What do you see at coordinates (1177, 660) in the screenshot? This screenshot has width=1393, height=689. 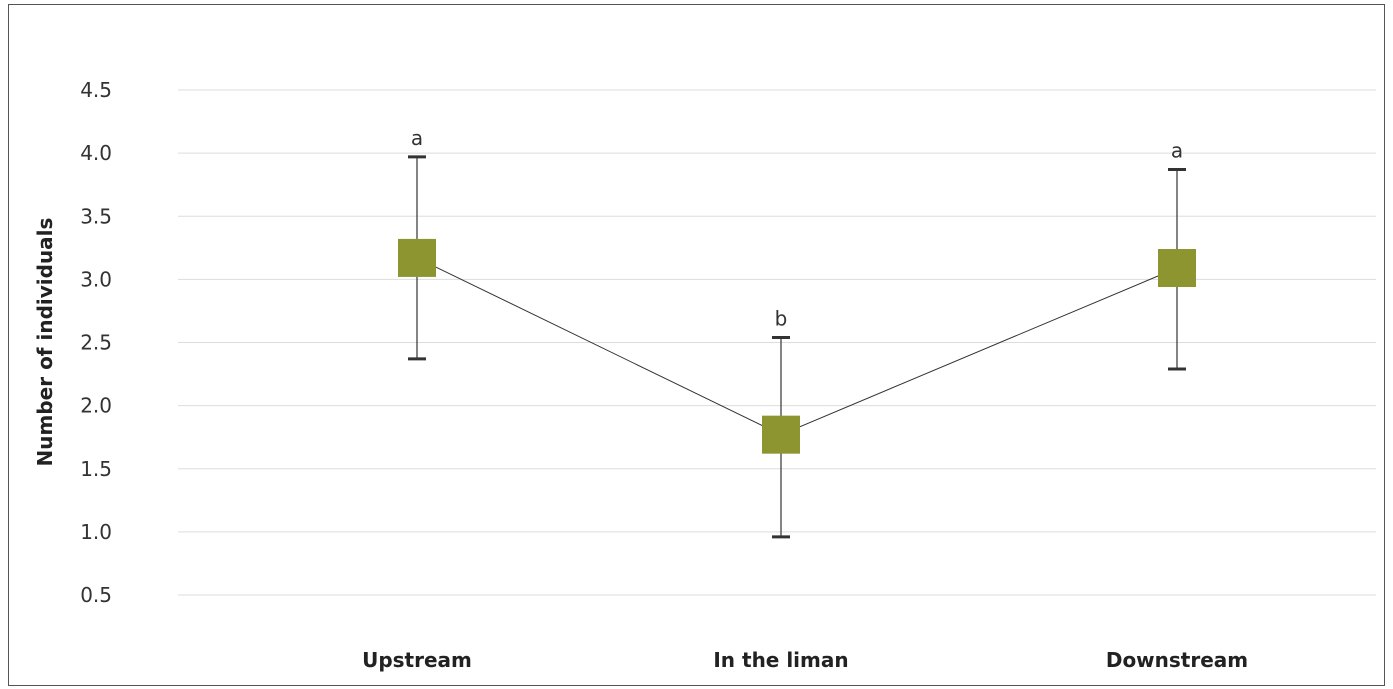 I see `x-category-label: Downstream` at bounding box center [1177, 660].